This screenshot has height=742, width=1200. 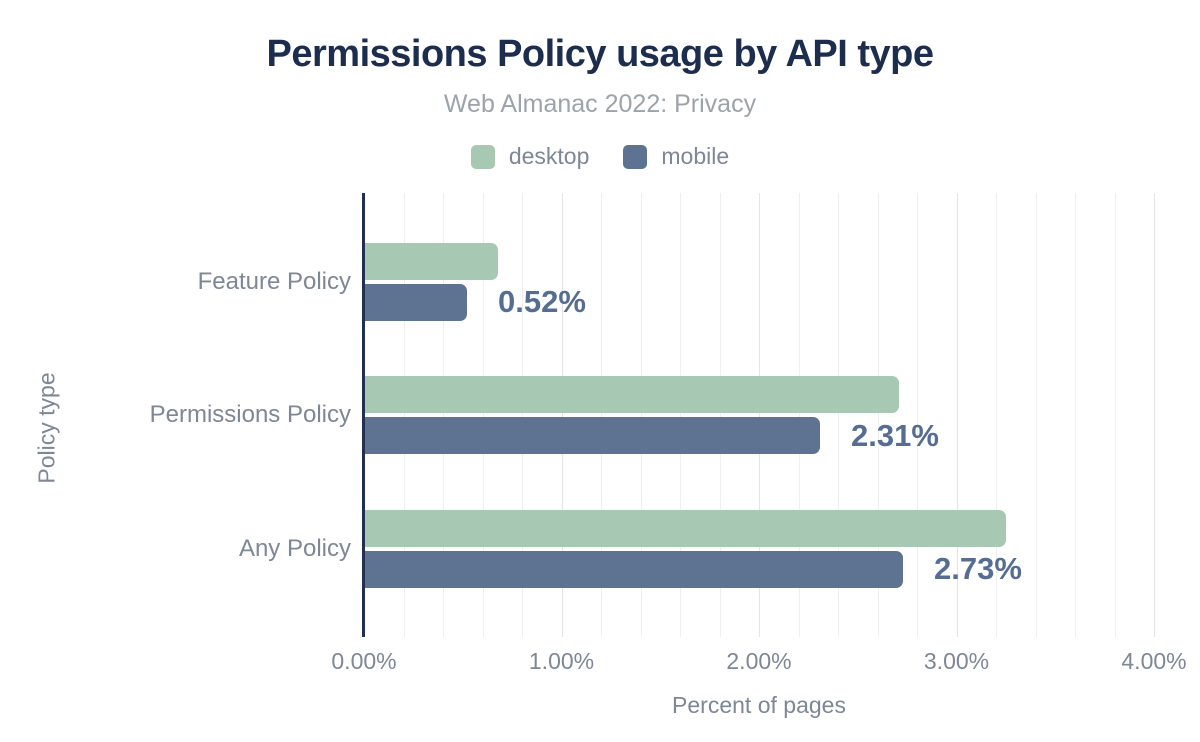 I want to click on chart-title: Permissions Policy usage by API type, so click(x=600, y=54).